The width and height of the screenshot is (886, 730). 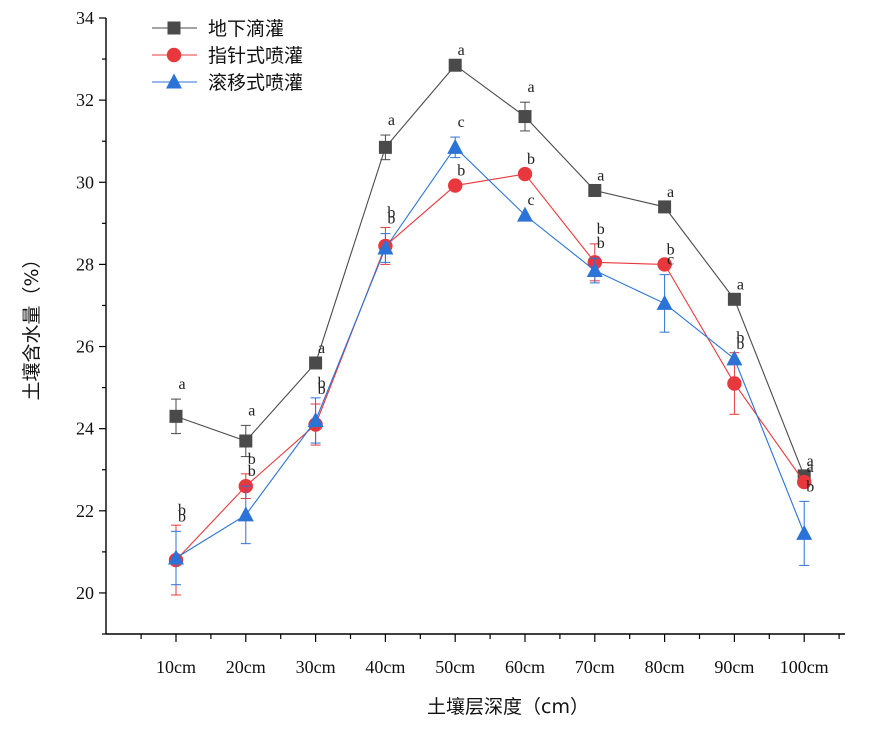 I want to click on y-tick-label: 32, so click(x=85, y=100).